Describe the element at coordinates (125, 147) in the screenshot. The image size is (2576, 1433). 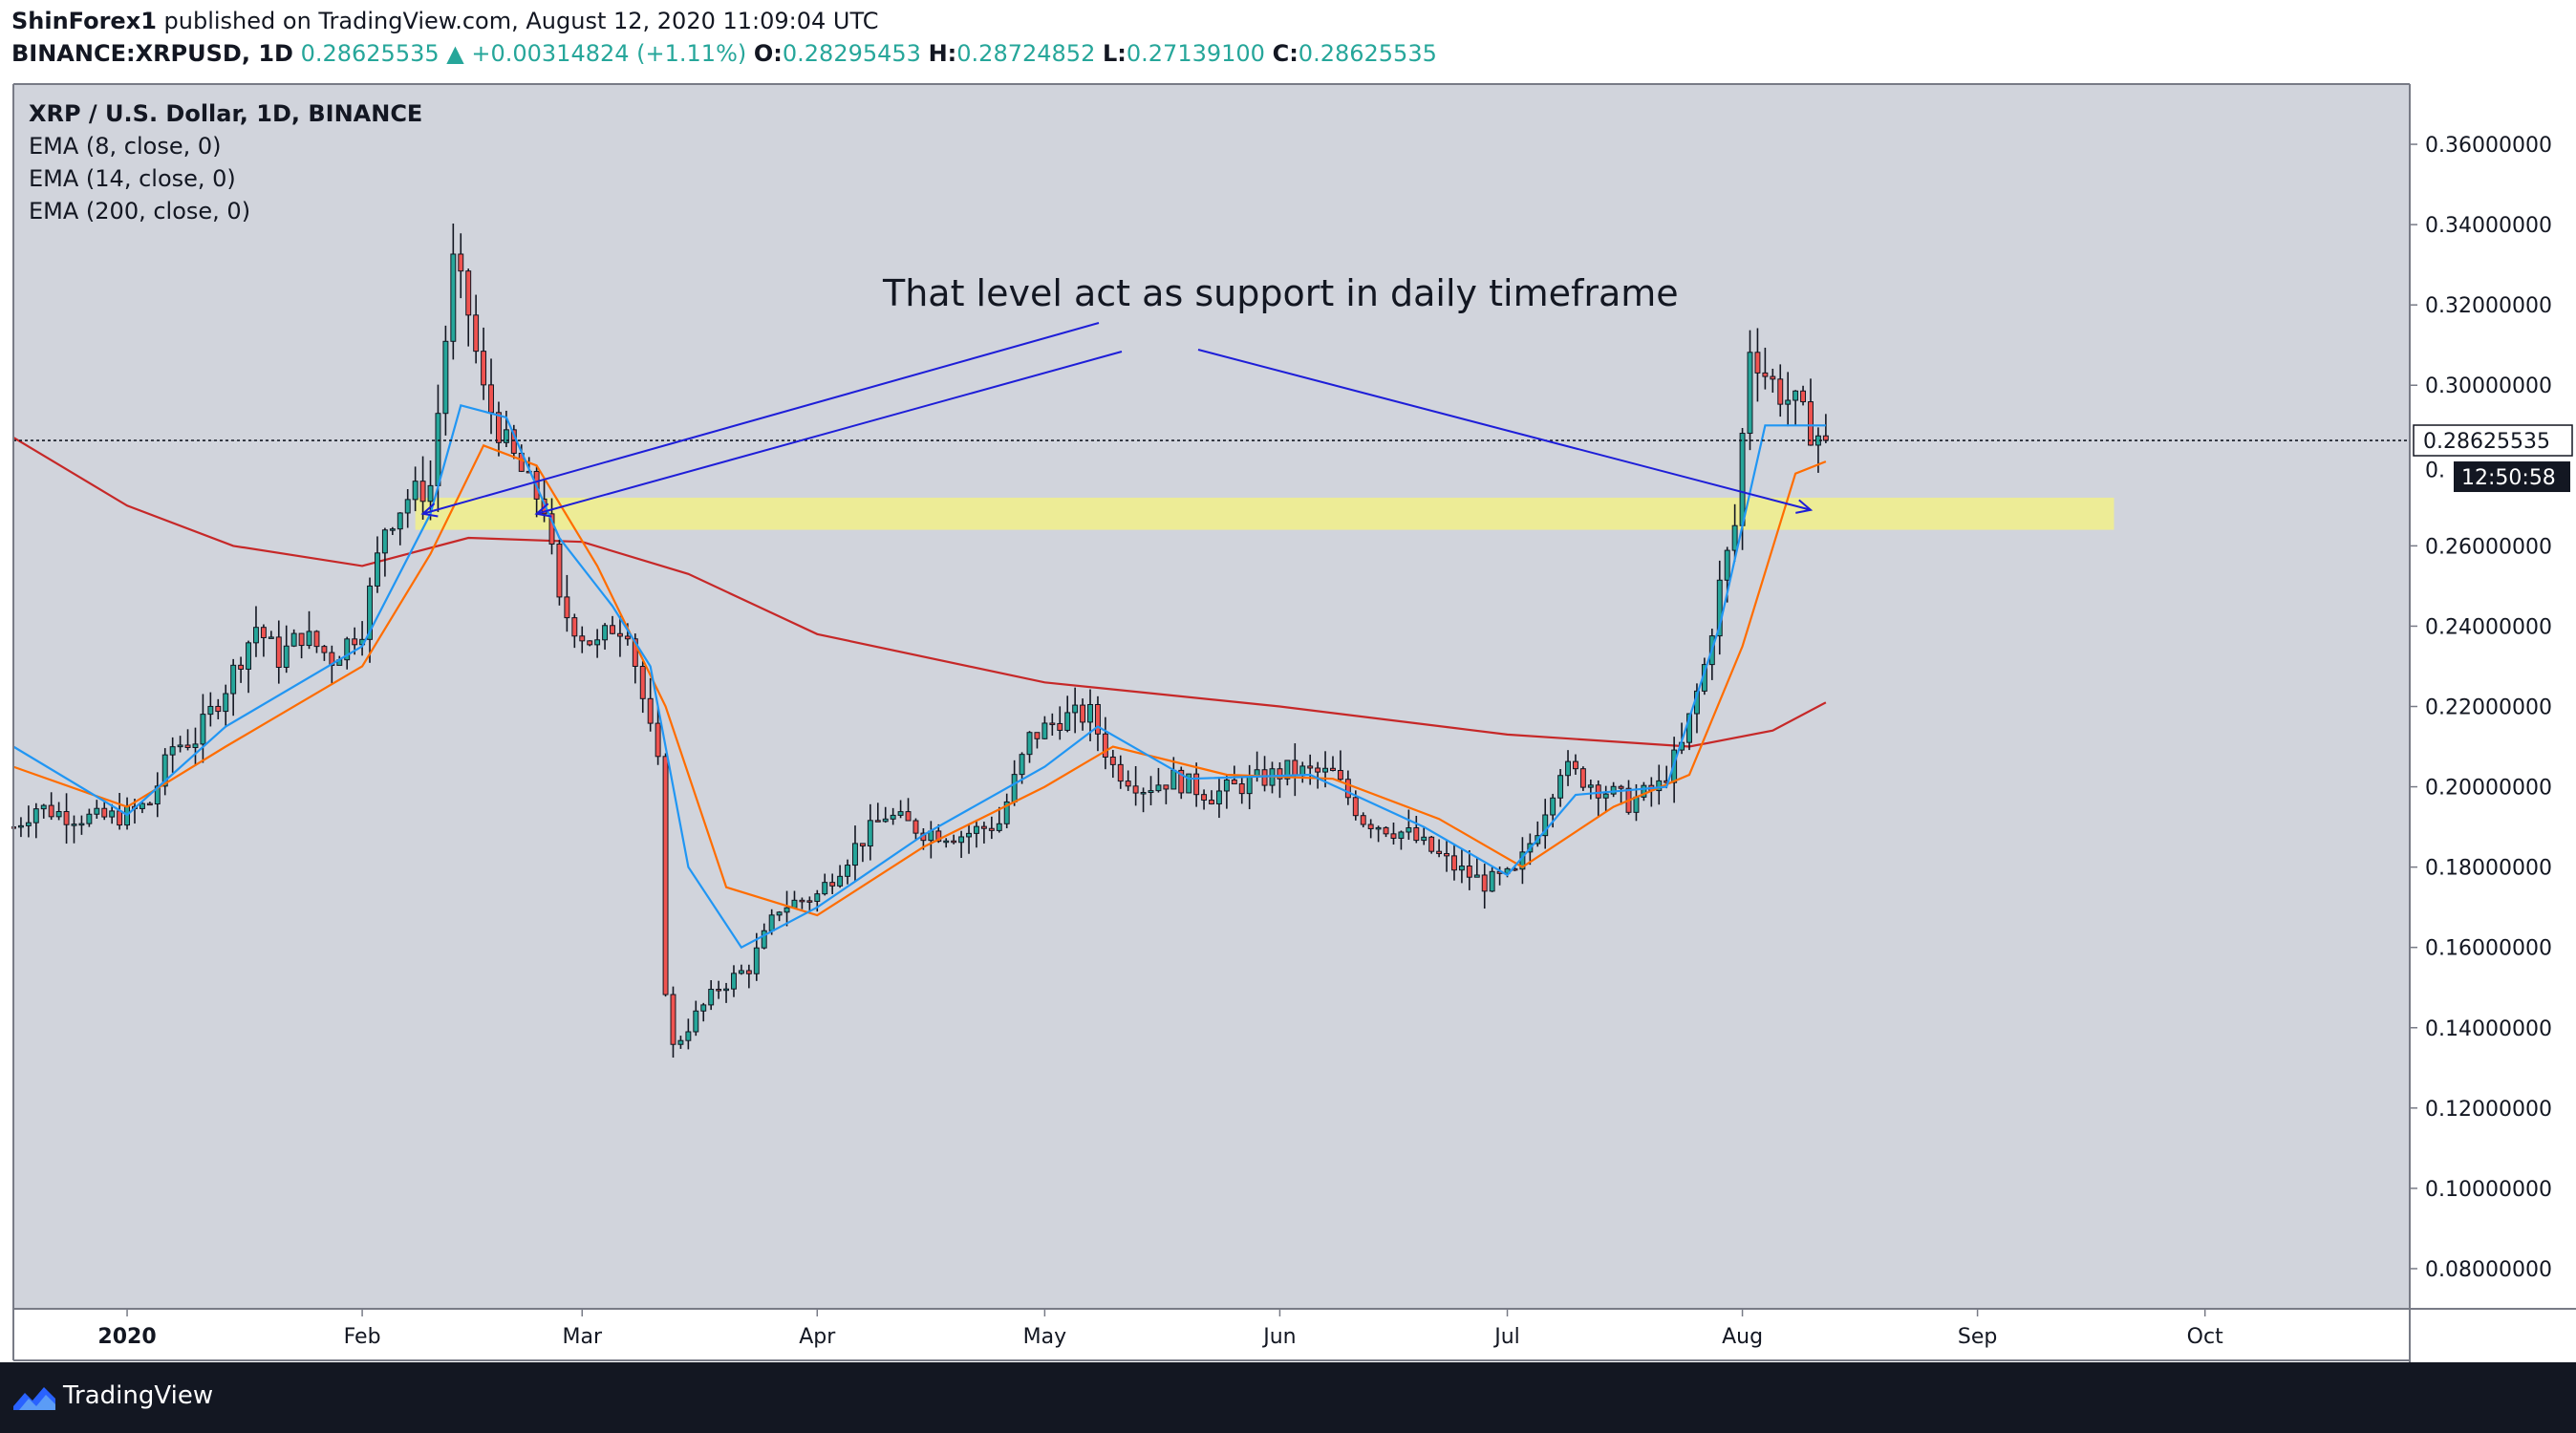
I see `legend-ema8: EMA (8, close, 0)` at that location.